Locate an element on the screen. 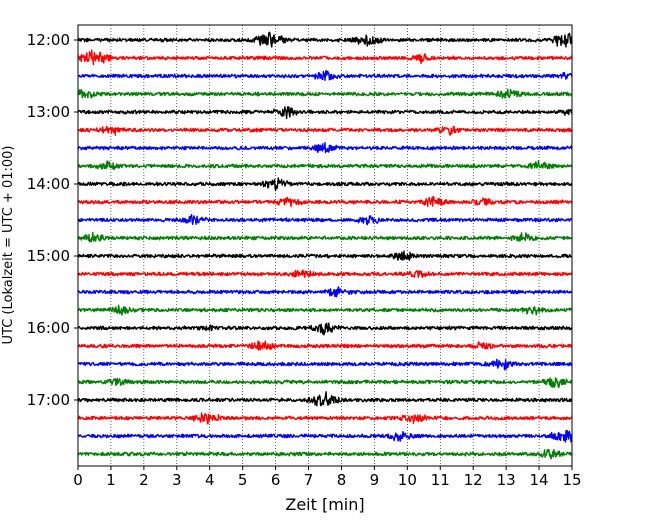 This screenshot has width=650, height=525. x-tick-label: 0 is located at coordinates (78, 480).